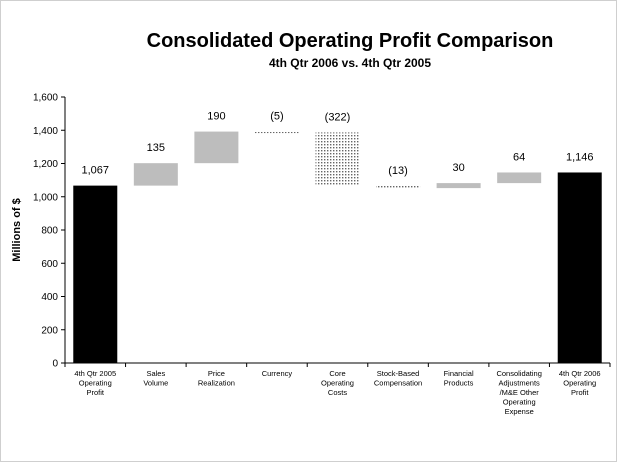 The width and height of the screenshot is (617, 462). What do you see at coordinates (338, 117) in the screenshot?
I see `bar-value-label: (322)` at bounding box center [338, 117].